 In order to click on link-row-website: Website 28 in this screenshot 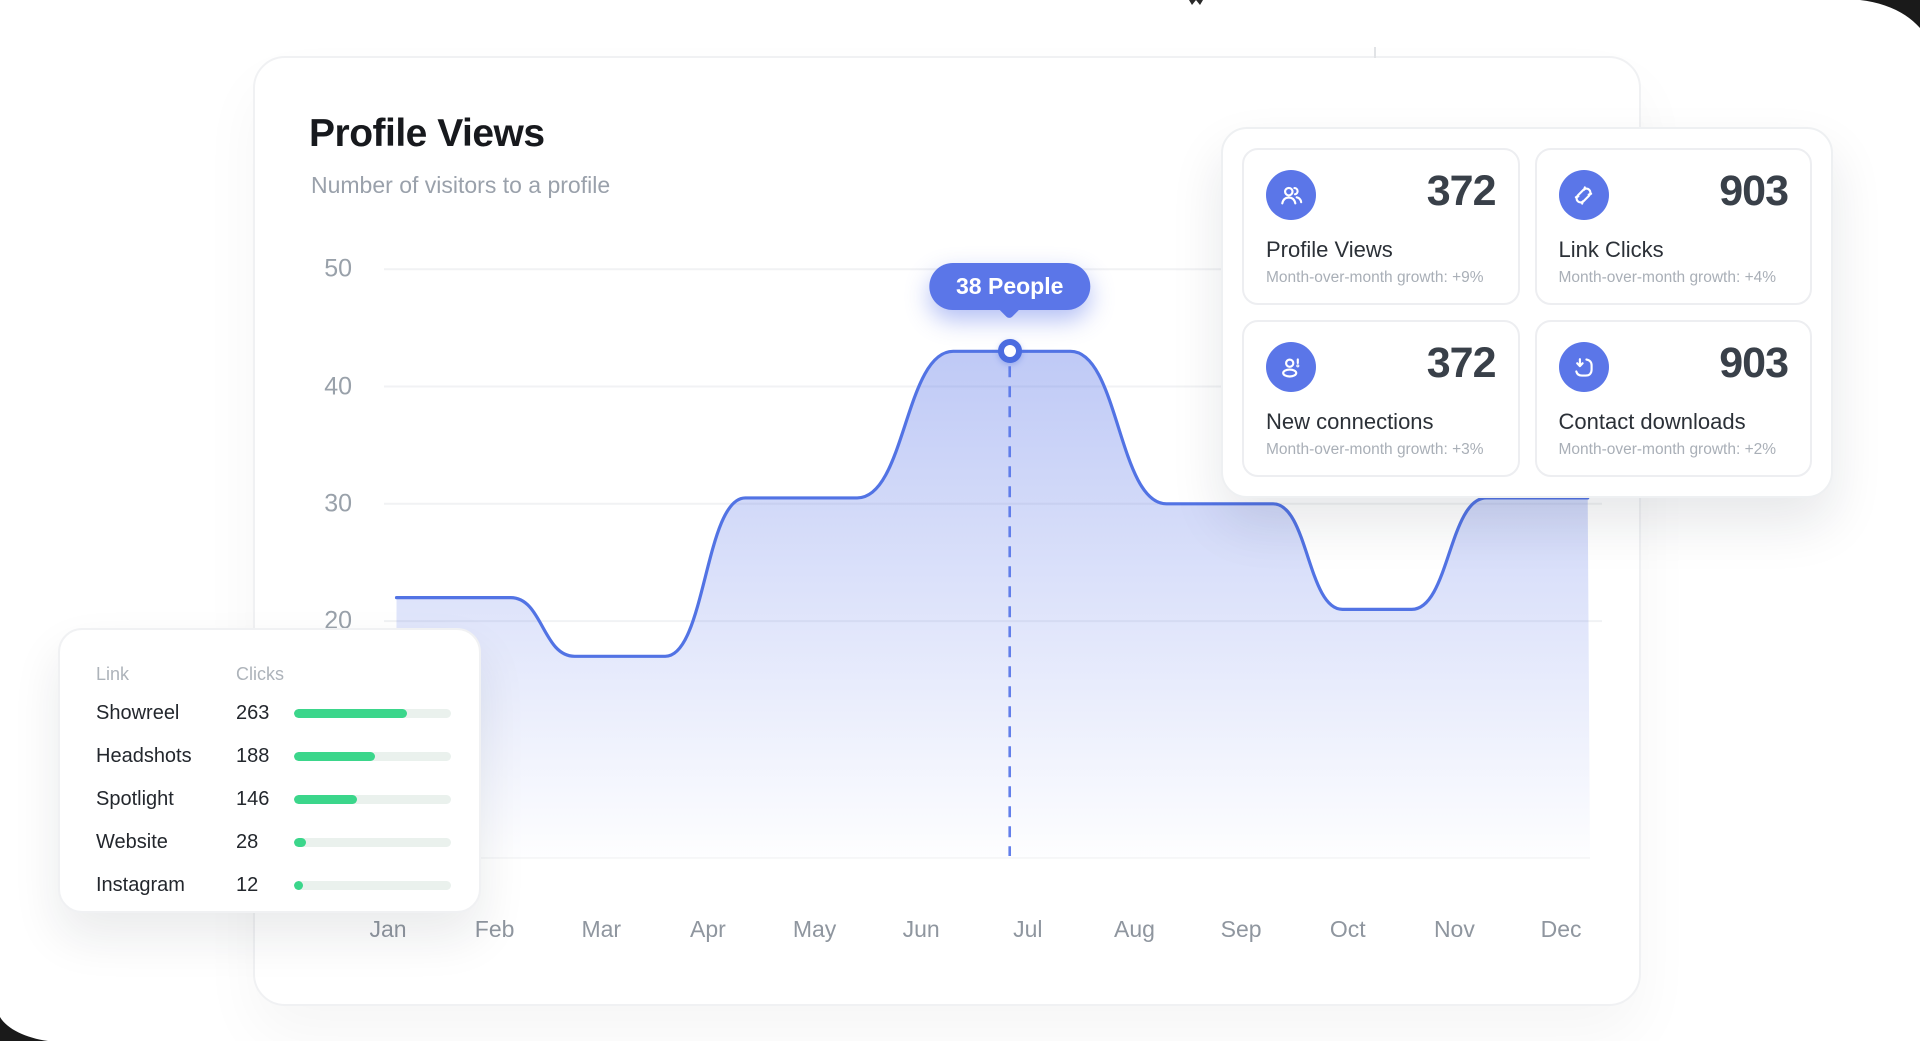, I will do `click(273, 842)`.